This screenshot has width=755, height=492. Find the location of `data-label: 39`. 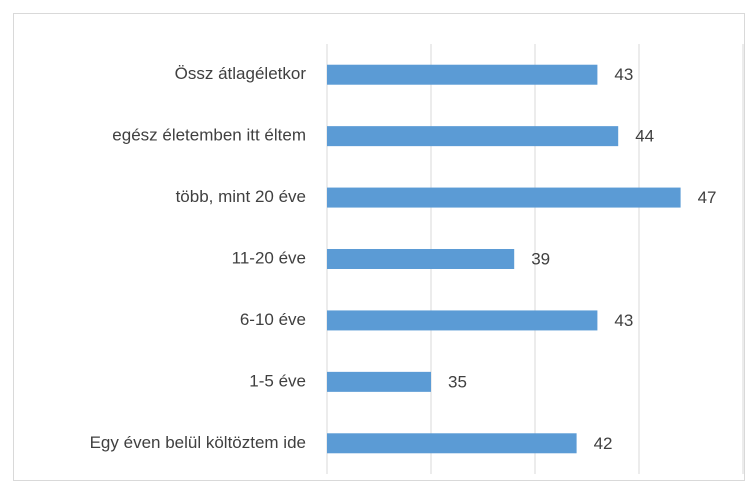

data-label: 39 is located at coordinates (540, 258).